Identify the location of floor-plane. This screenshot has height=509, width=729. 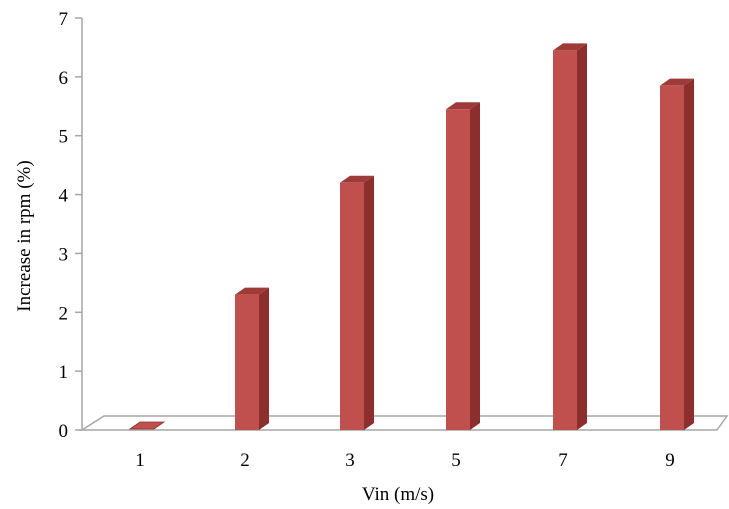
(404, 423).